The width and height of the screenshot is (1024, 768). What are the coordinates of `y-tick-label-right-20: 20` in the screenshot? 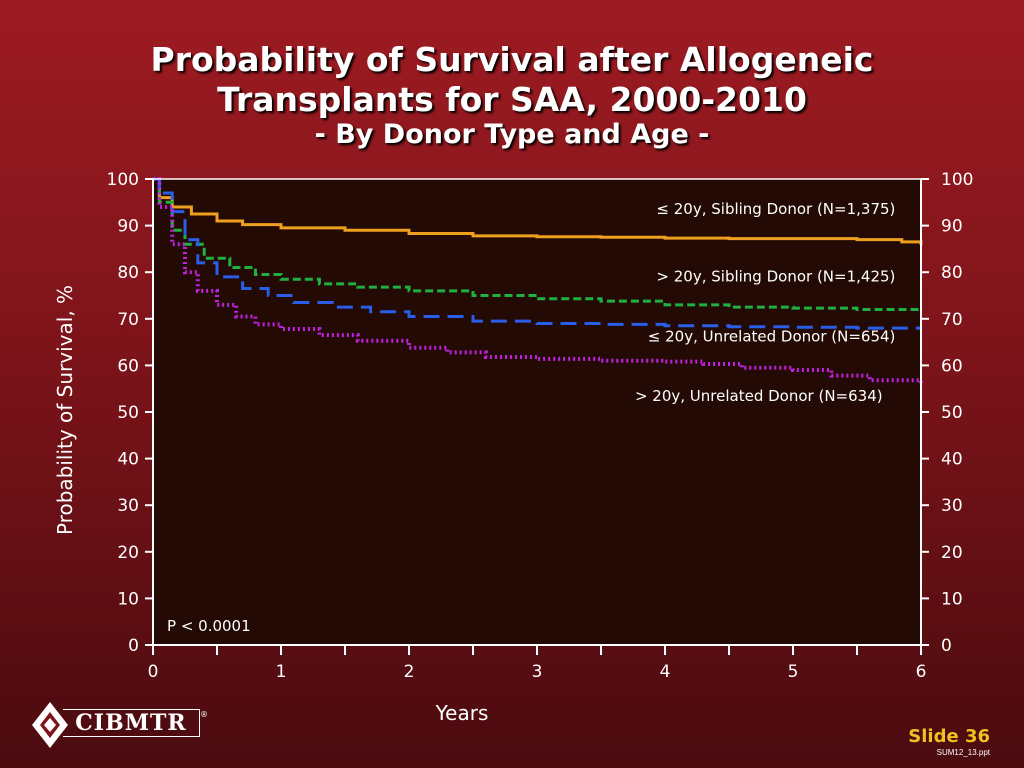 It's located at (952, 553).